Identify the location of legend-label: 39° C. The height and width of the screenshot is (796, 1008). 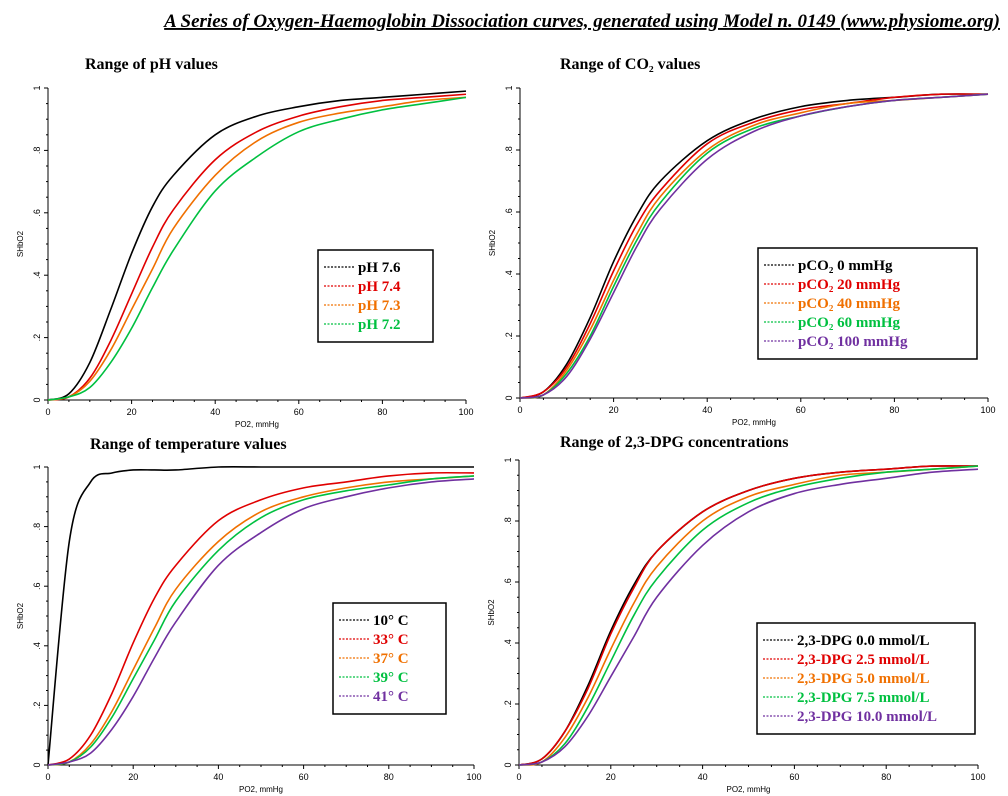
(391, 678).